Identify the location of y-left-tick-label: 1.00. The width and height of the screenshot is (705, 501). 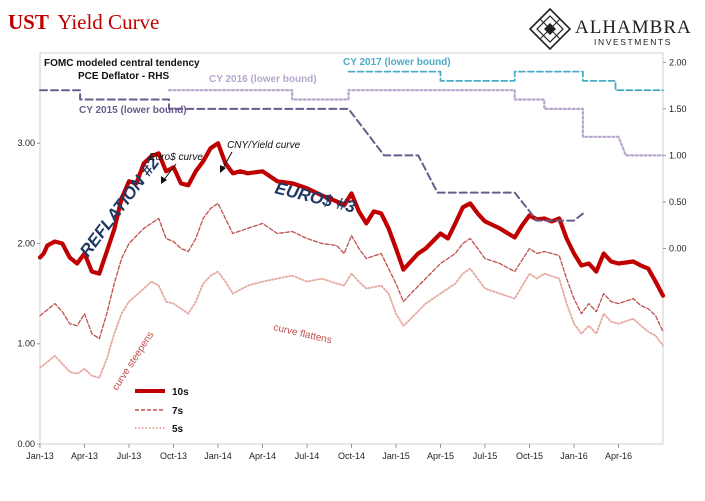
(26, 344).